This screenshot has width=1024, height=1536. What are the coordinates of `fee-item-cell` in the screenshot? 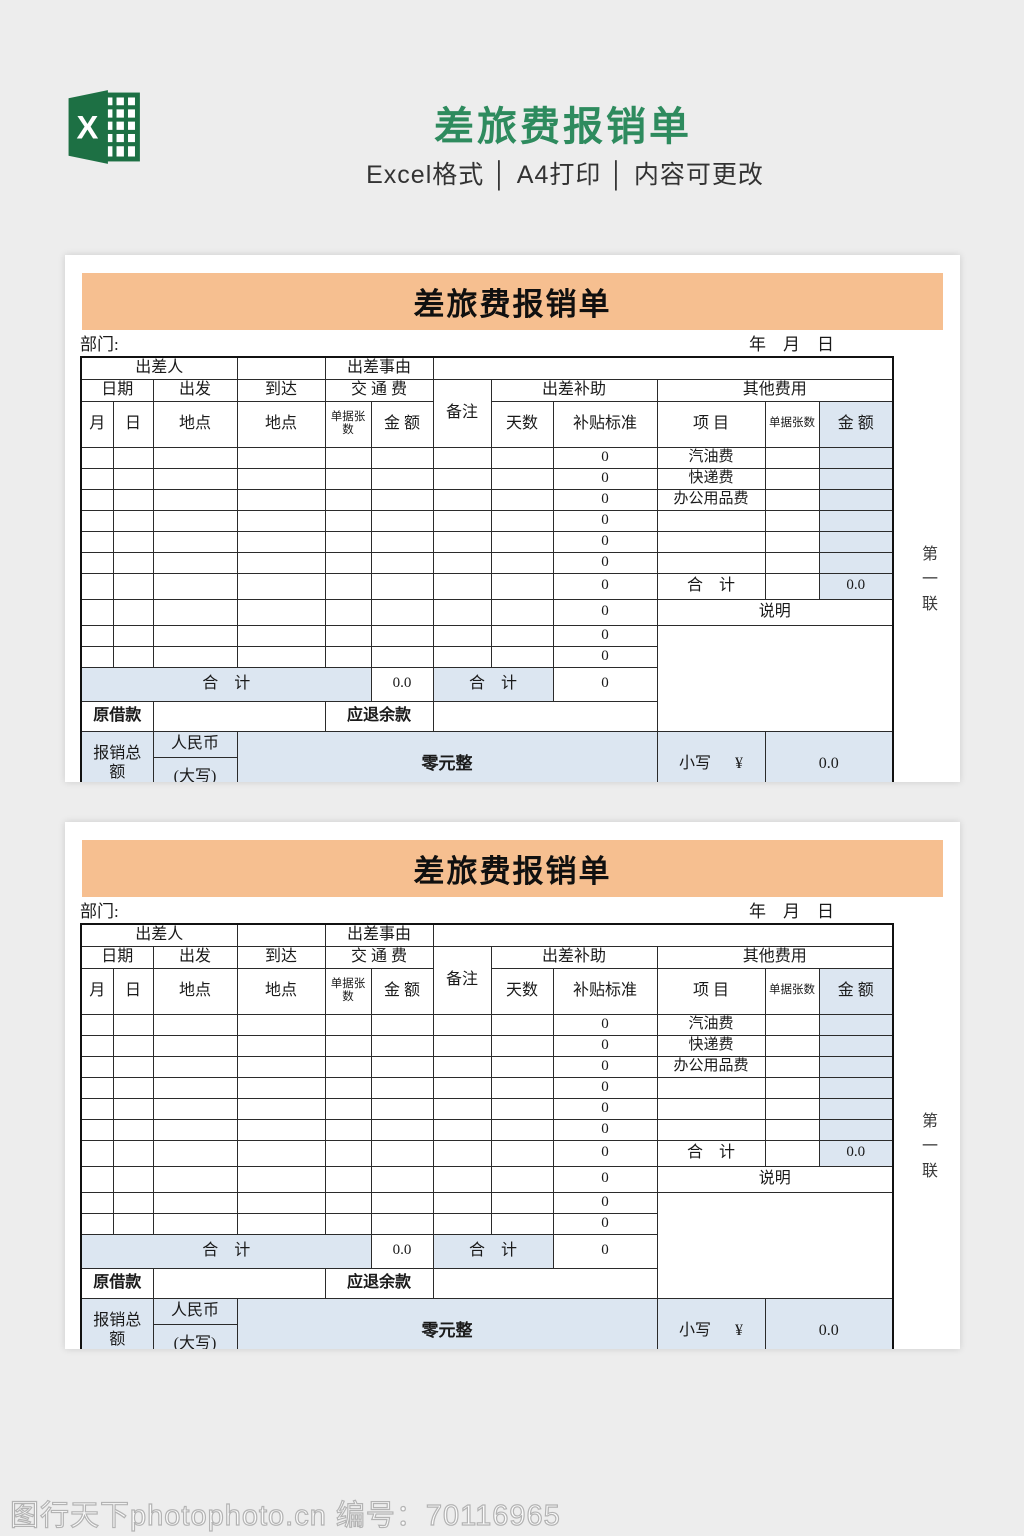 It's located at (711, 1087).